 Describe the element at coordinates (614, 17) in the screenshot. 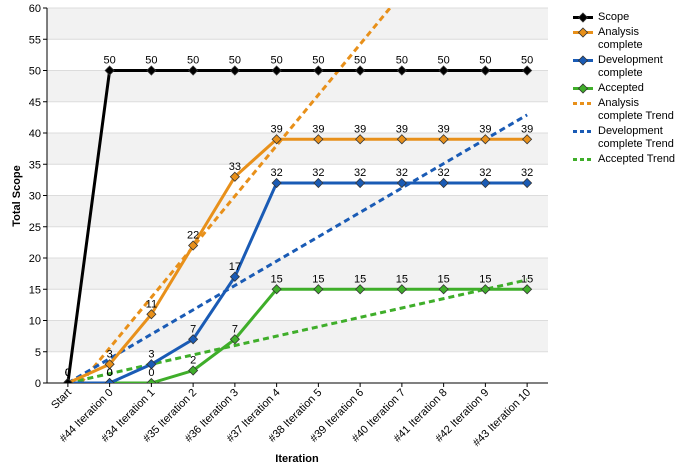

I see `legend-label: Scope` at that location.